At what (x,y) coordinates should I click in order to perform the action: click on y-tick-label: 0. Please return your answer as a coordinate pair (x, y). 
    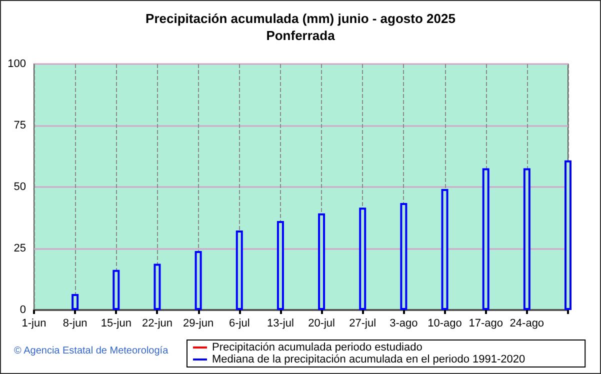
    Looking at the image, I should click on (23, 310).